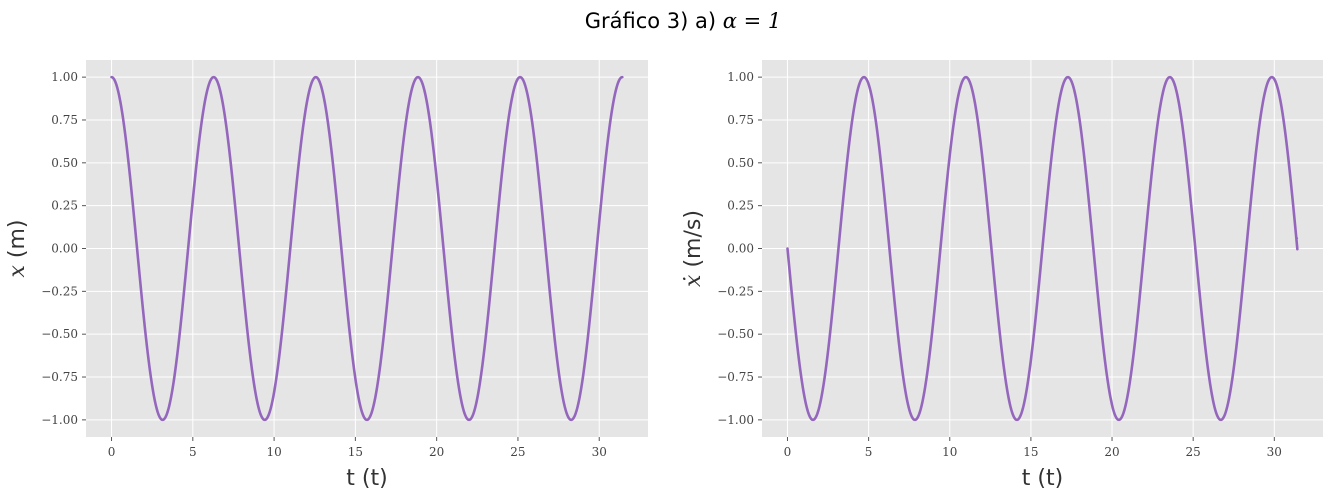 This screenshot has height=498, width=1334. What do you see at coordinates (17, 271) in the screenshot?
I see `y-axis-label-symbol: x` at bounding box center [17, 271].